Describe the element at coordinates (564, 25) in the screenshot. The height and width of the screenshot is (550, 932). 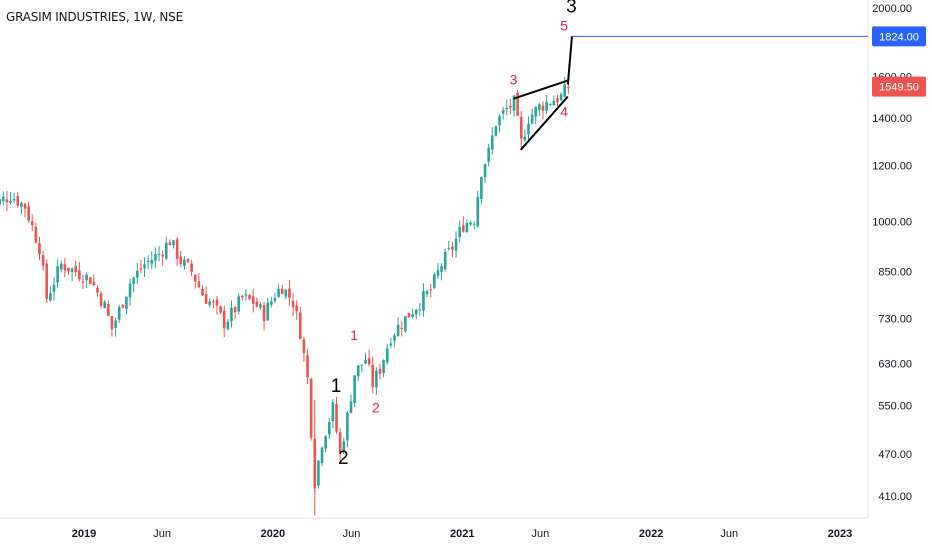
I see `minor-wave-label: 5` at that location.